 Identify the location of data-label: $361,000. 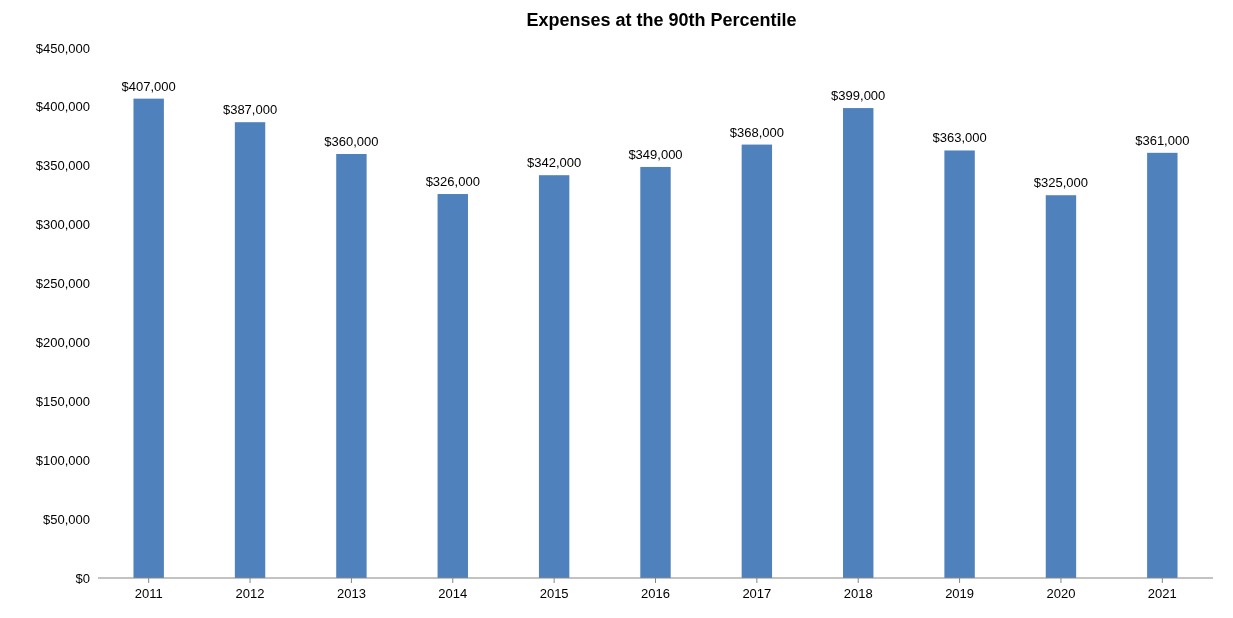
(1162, 140).